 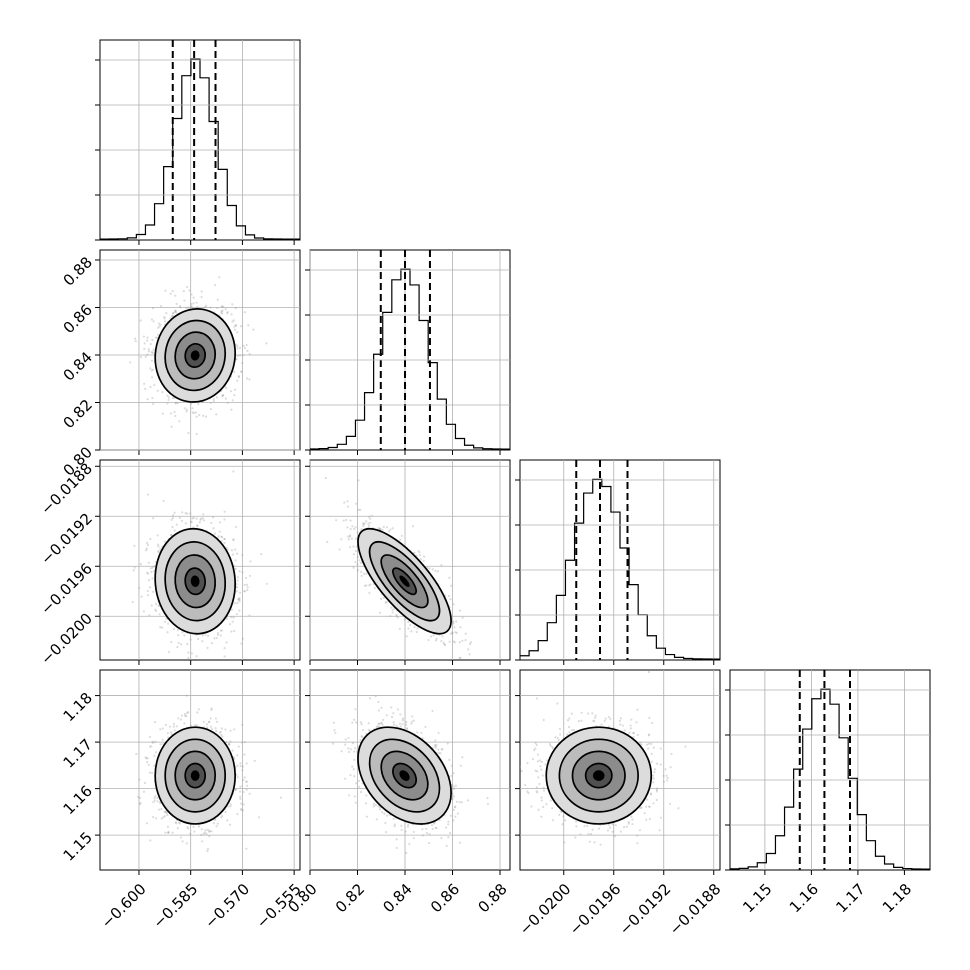 I want to click on panel-3-0: 1.151.161.171.18−0.600 −0.585 −0.570 −0.555, so click(x=182, y=800).